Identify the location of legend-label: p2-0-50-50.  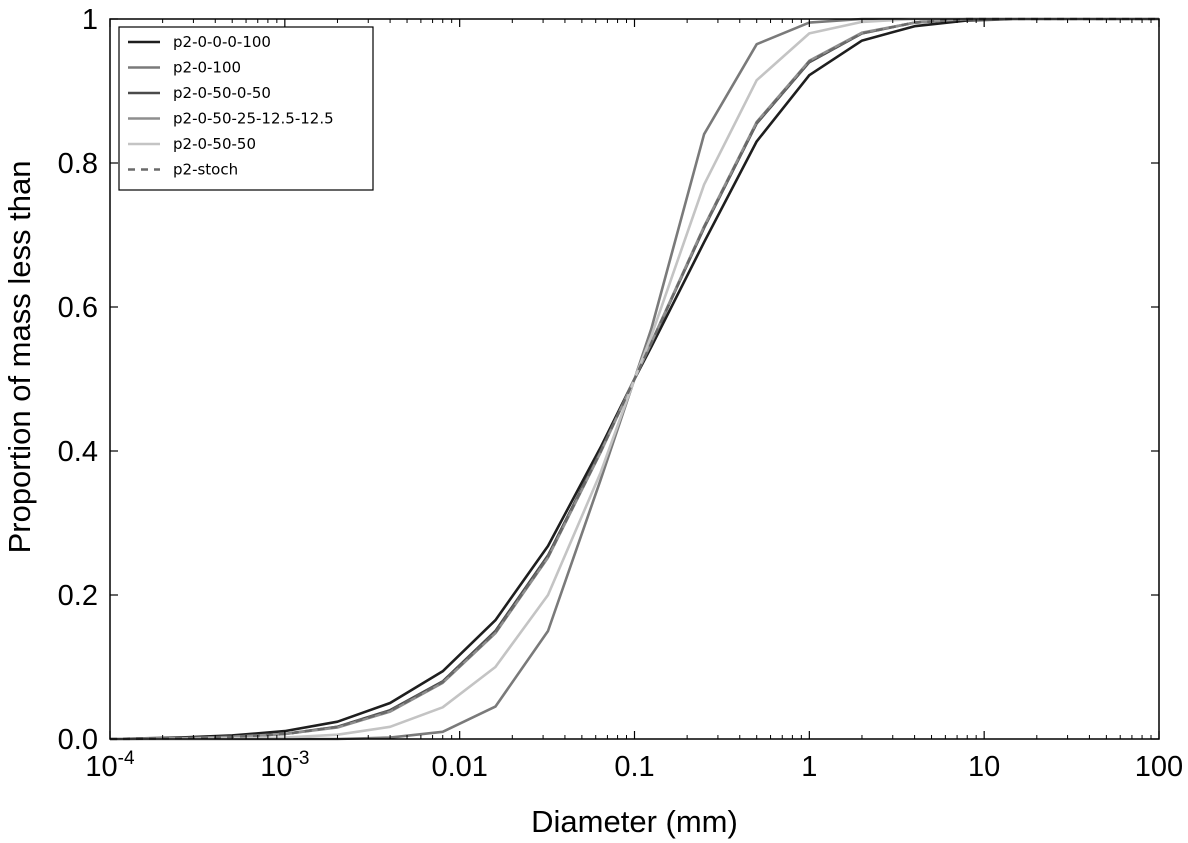
(214, 144).